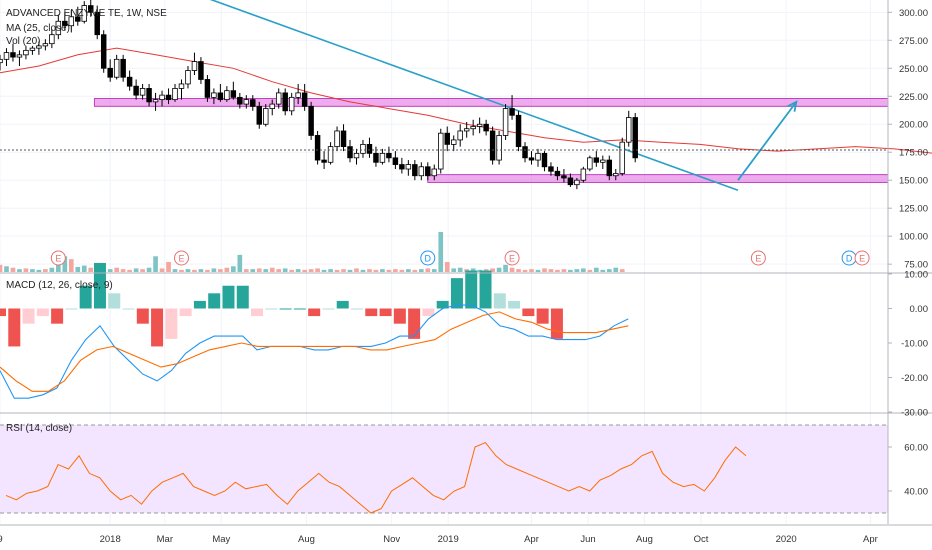  What do you see at coordinates (23, 41) in the screenshot?
I see `volume-legend: Vol (20)` at bounding box center [23, 41].